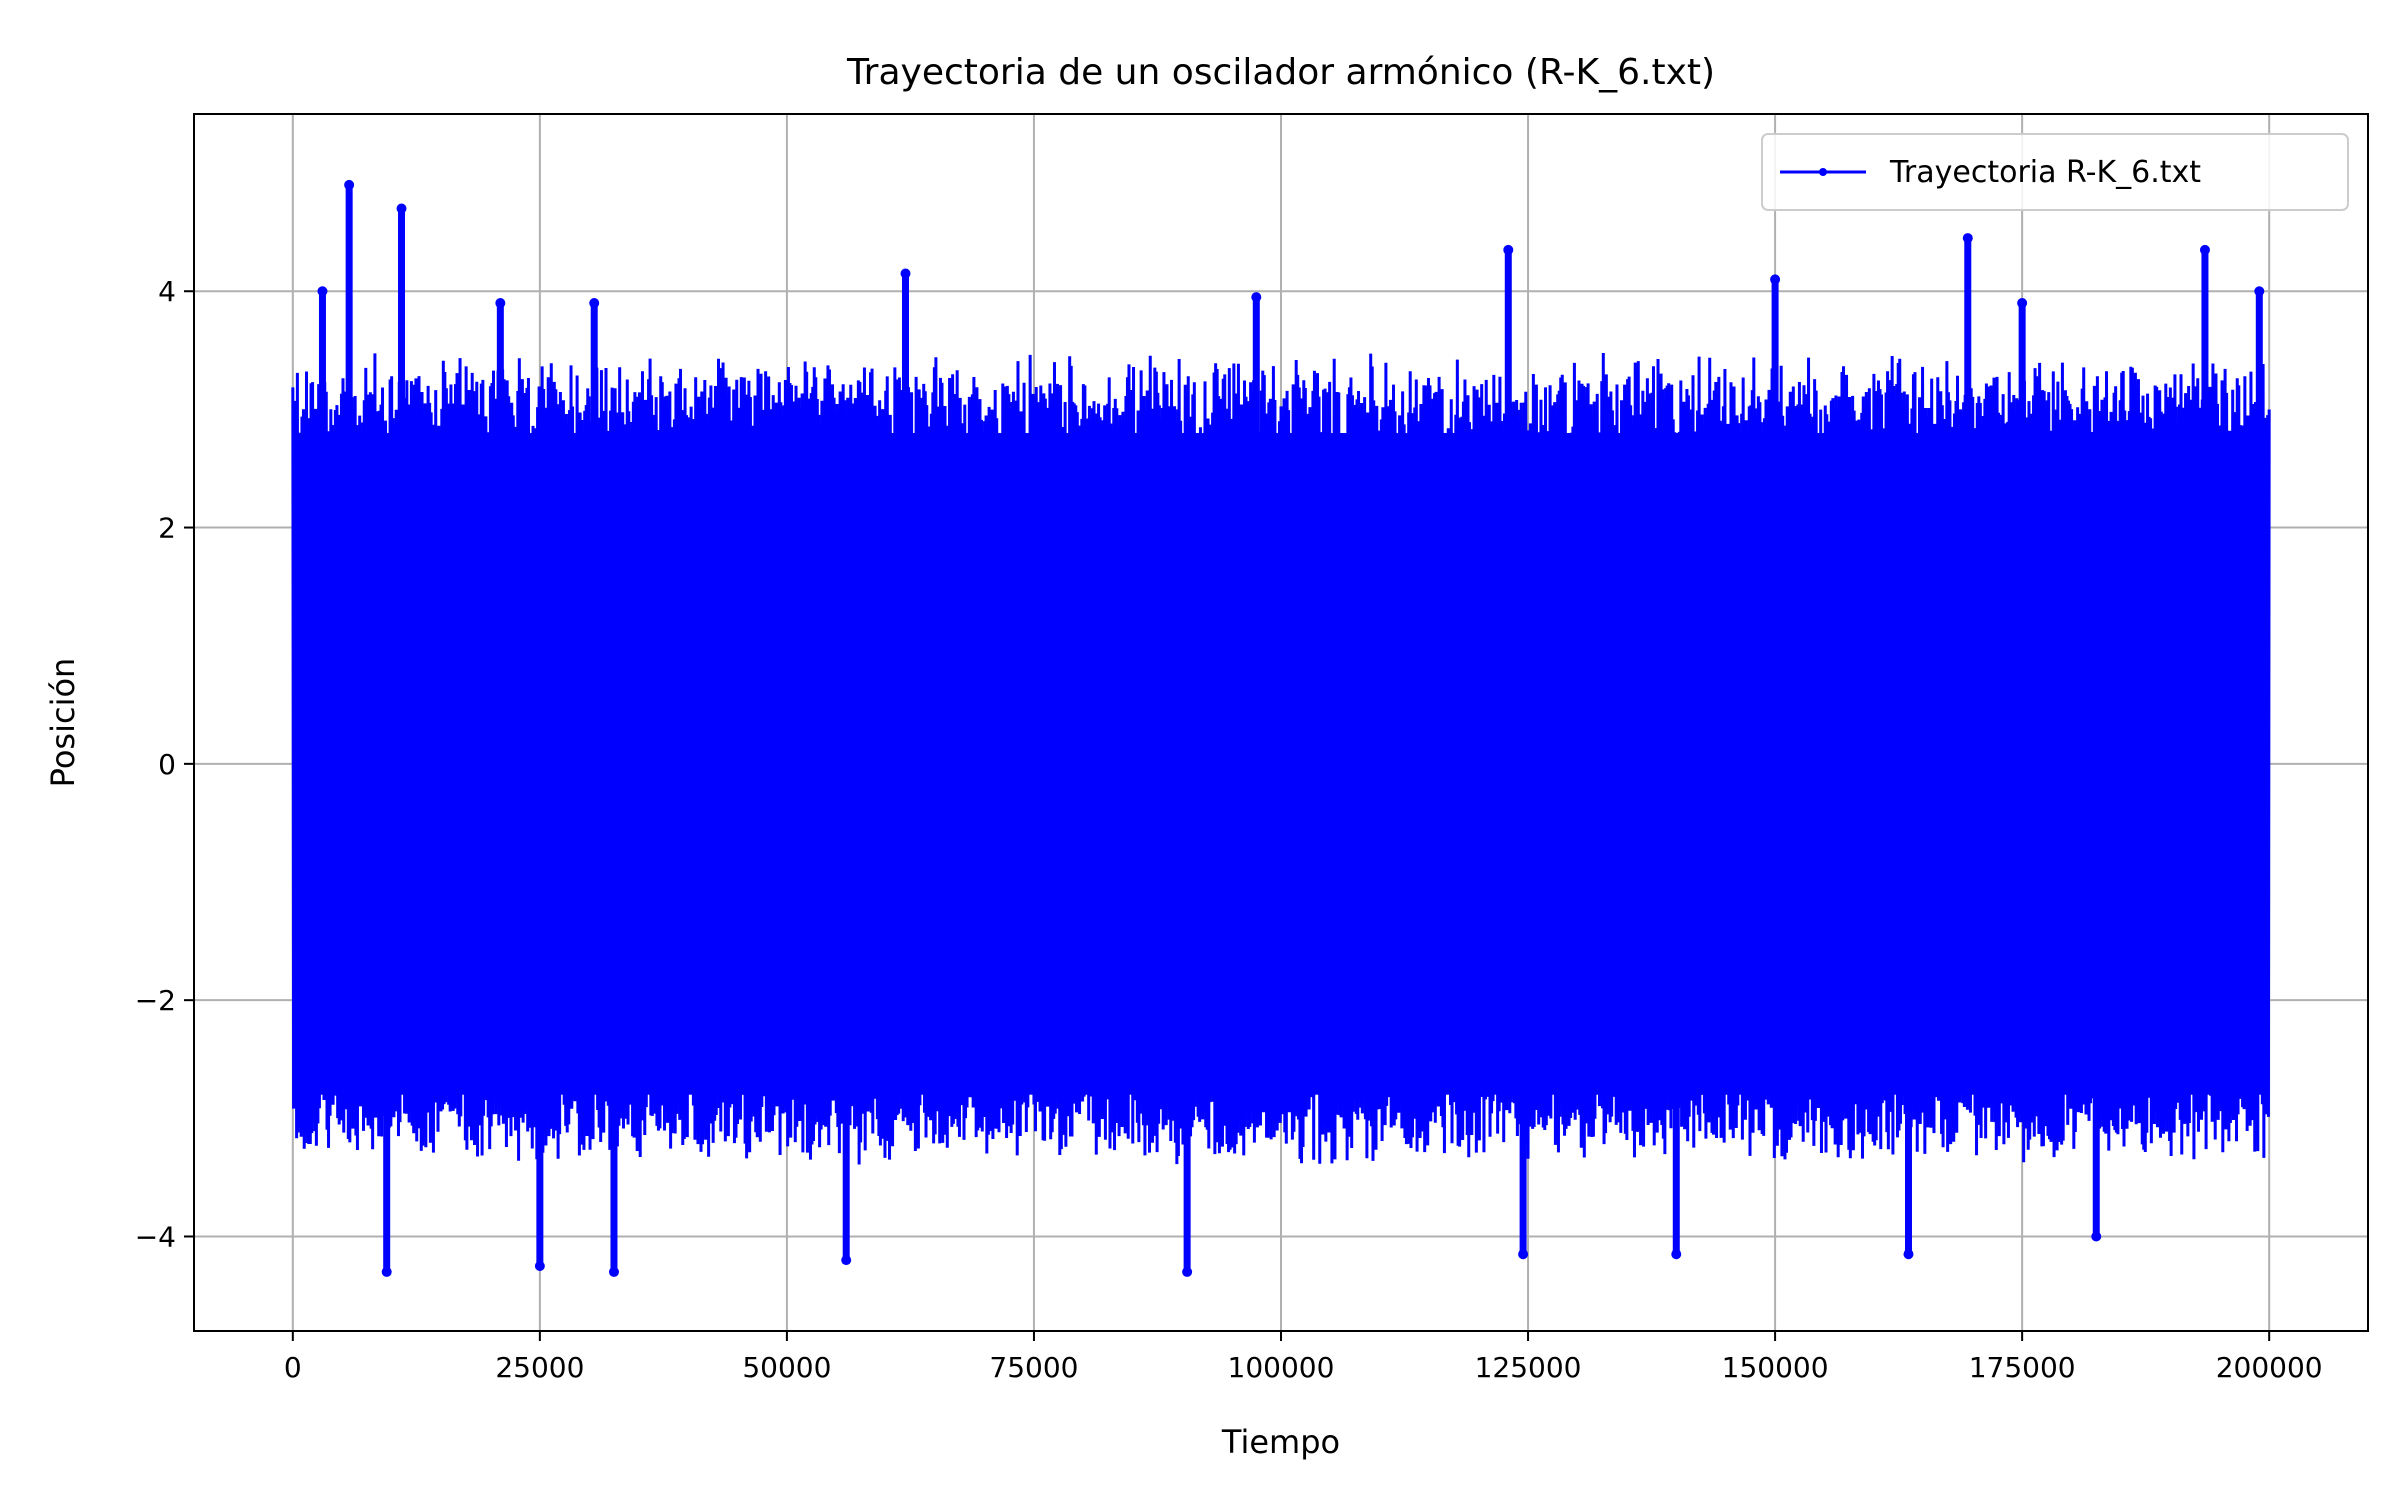 The height and width of the screenshot is (1500, 2400). Describe the element at coordinates (2269, 1367) in the screenshot. I see `x-tick-label: 200000` at that location.